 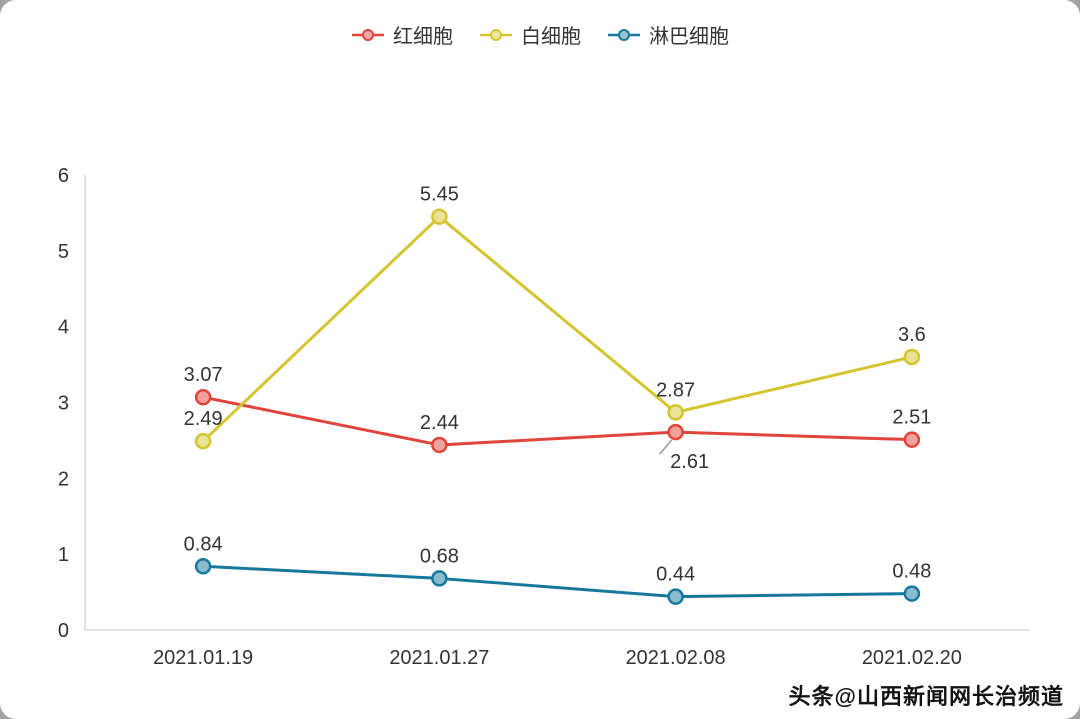 What do you see at coordinates (911, 418) in the screenshot?
I see `svg-text: 2.51` at bounding box center [911, 418].